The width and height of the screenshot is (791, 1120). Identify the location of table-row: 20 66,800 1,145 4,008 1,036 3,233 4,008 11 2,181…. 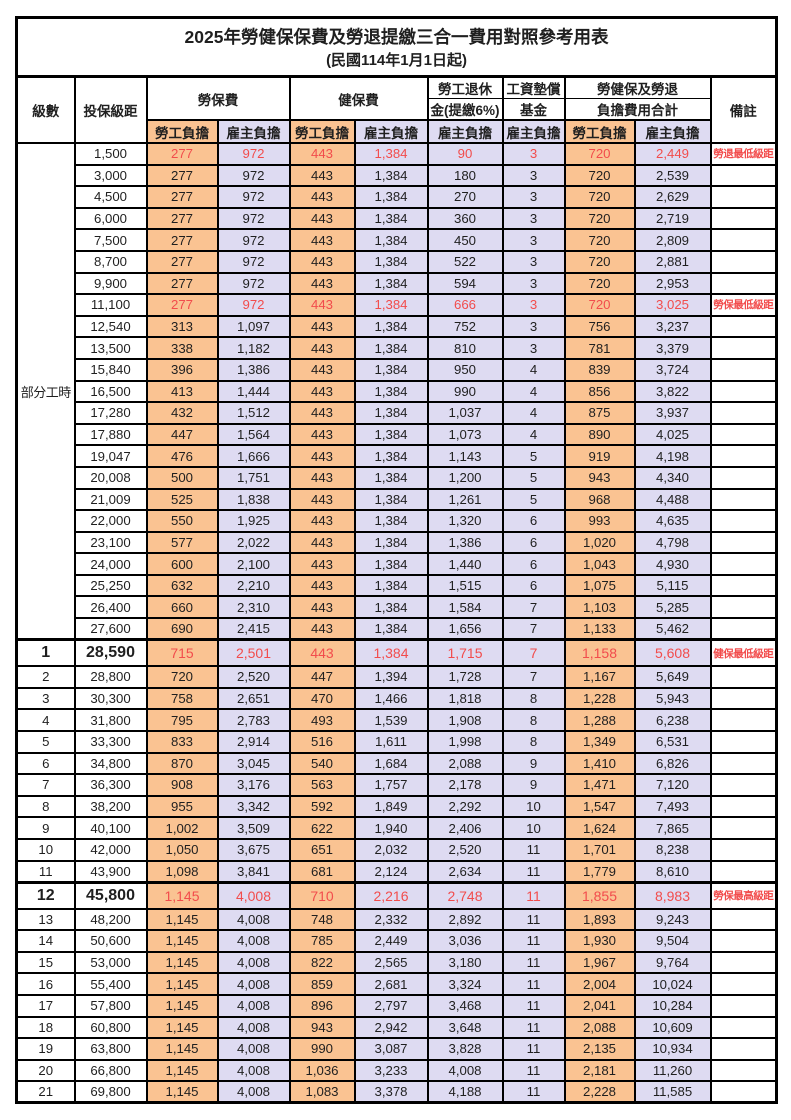
(396, 1070).